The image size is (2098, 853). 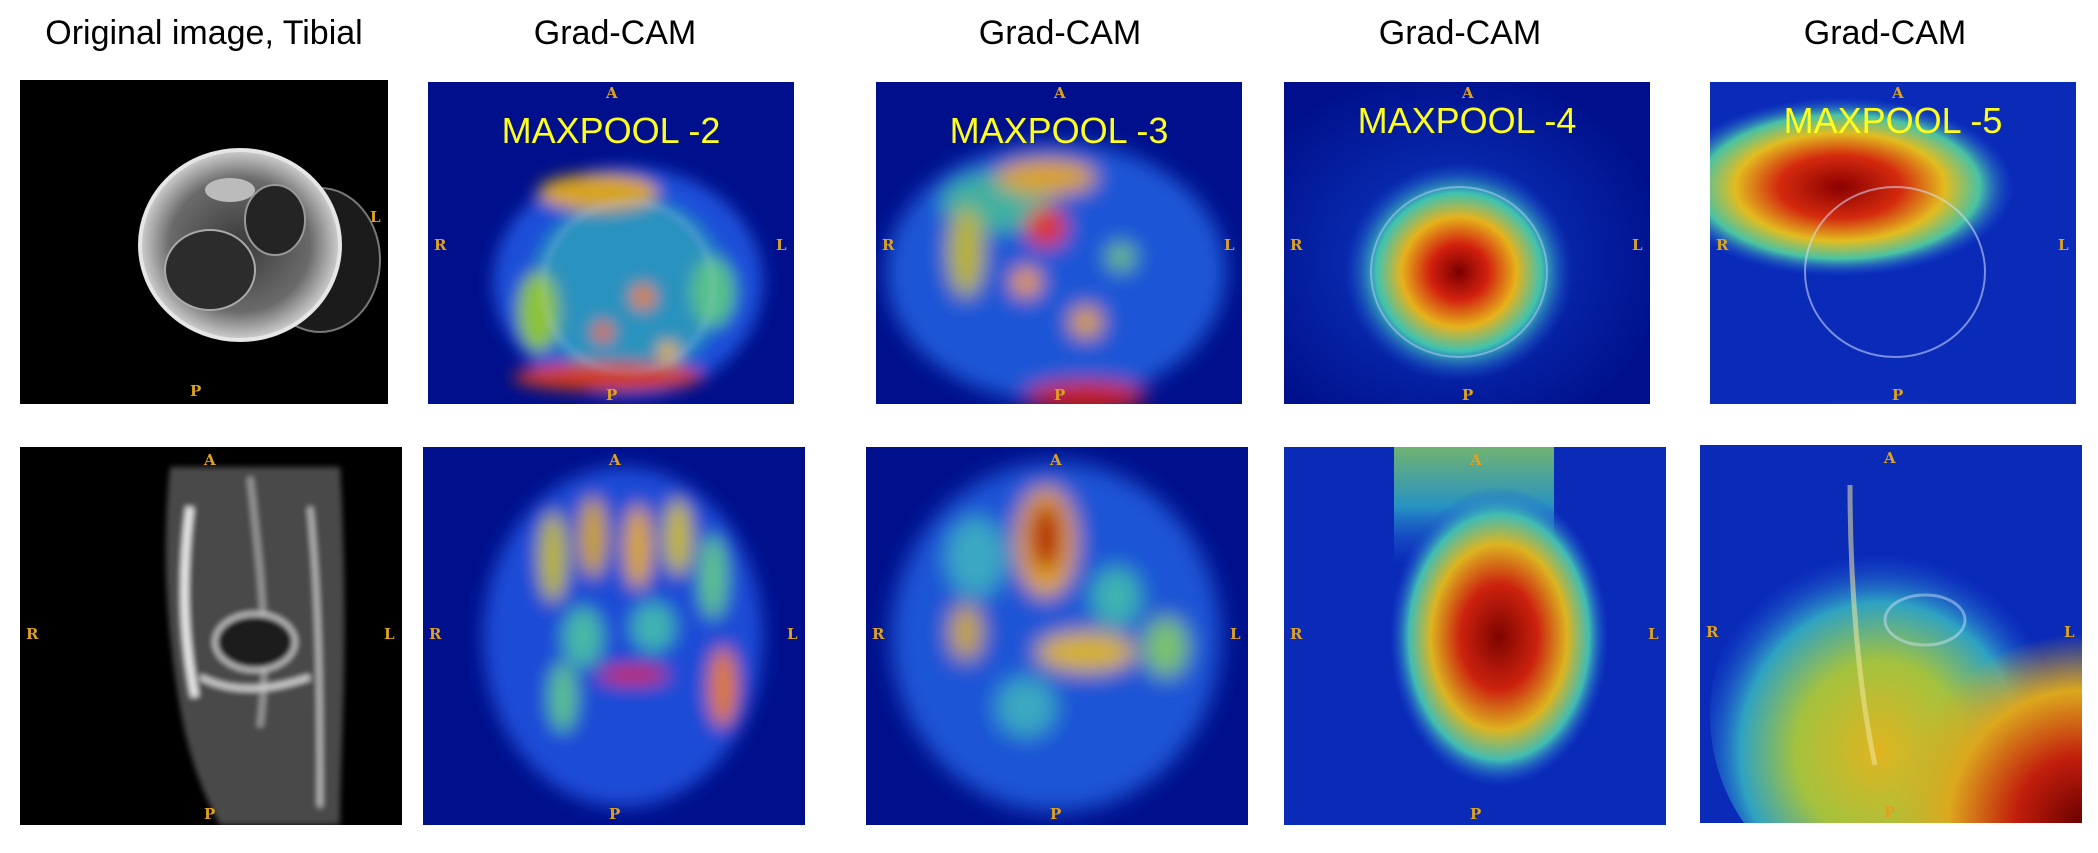 What do you see at coordinates (1893, 243) in the screenshot?
I see `gradcam-axial-maxpool-5: MAXPOOL -5 A R L P` at bounding box center [1893, 243].